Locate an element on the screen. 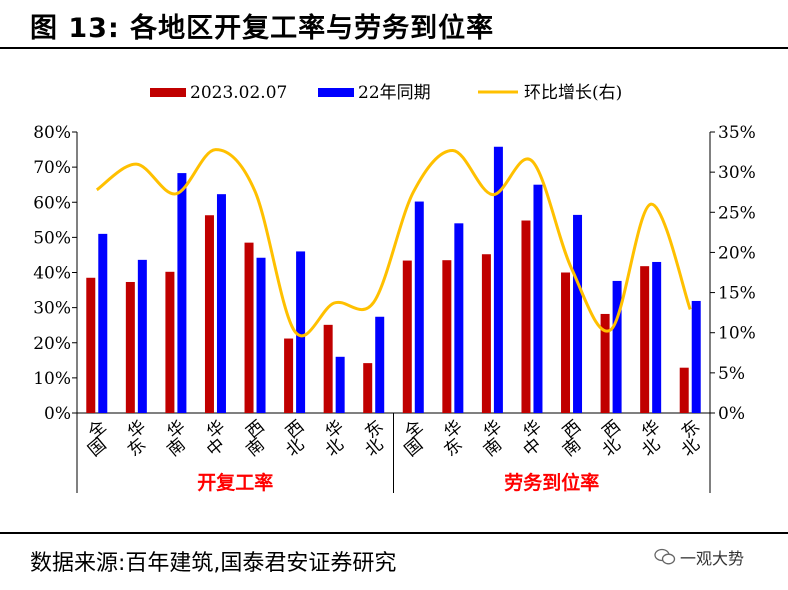  wechat-icon is located at coordinates (665, 556).